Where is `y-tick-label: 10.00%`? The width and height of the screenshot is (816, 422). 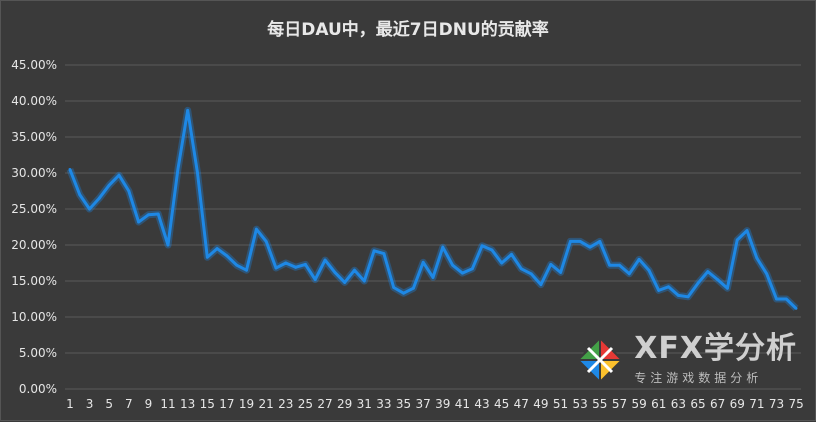
y-tick-label: 10.00% is located at coordinates (34, 317).